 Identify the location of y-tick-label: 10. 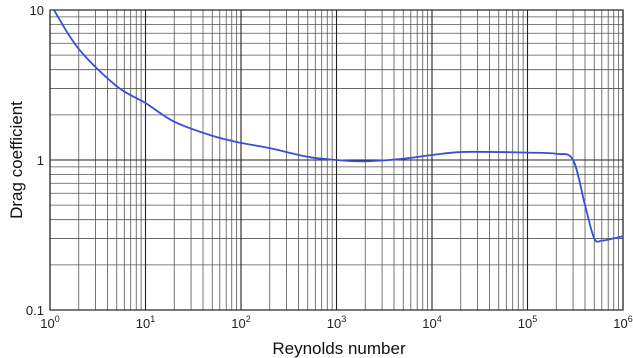
(37, 10).